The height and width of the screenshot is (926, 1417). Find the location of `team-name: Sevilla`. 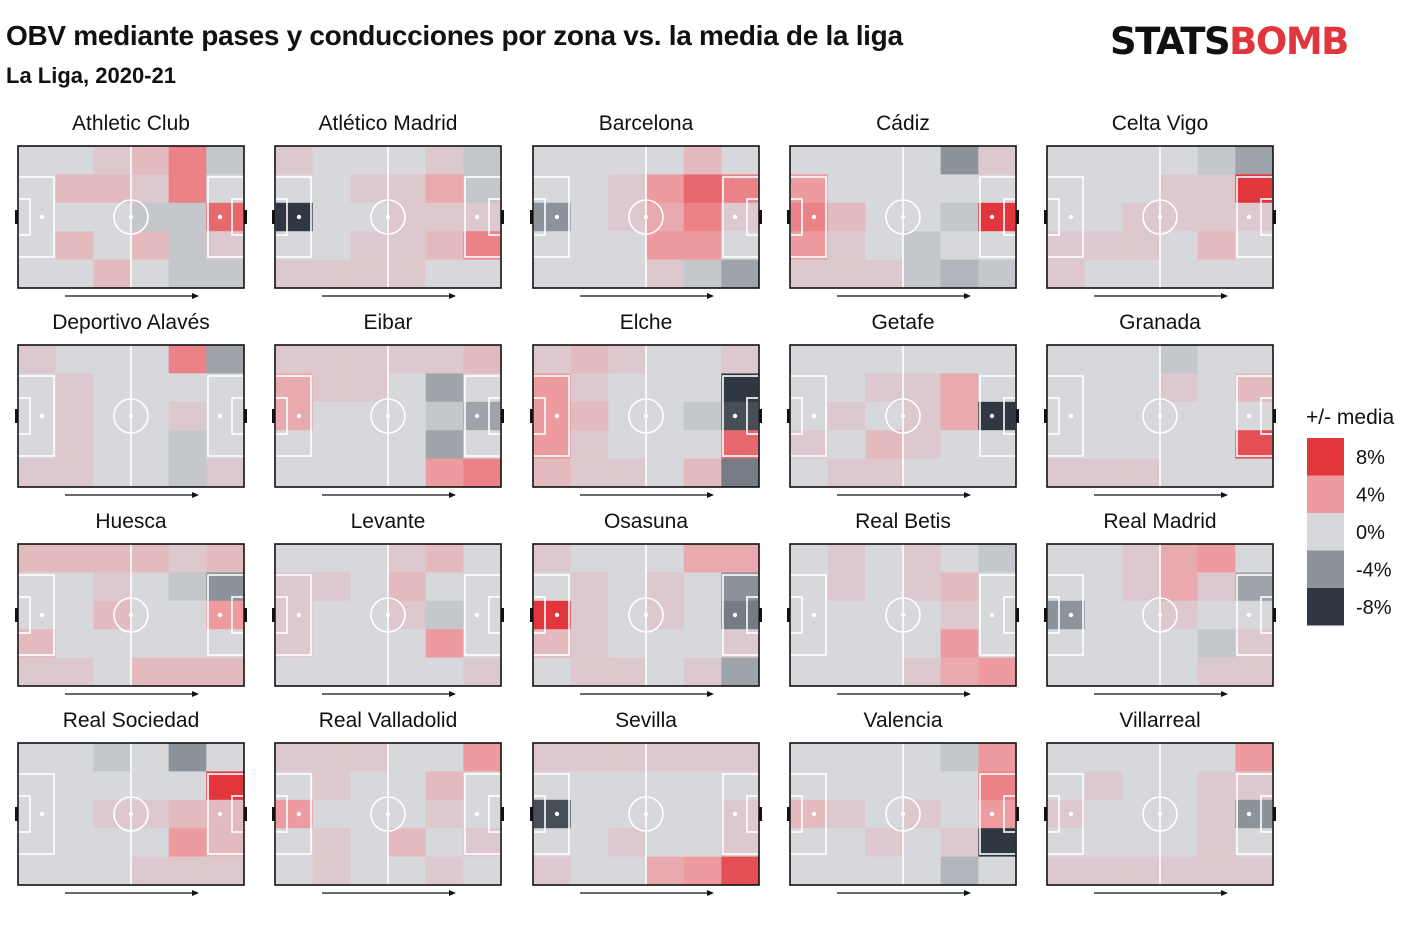

team-name: Sevilla is located at coordinates (646, 720).